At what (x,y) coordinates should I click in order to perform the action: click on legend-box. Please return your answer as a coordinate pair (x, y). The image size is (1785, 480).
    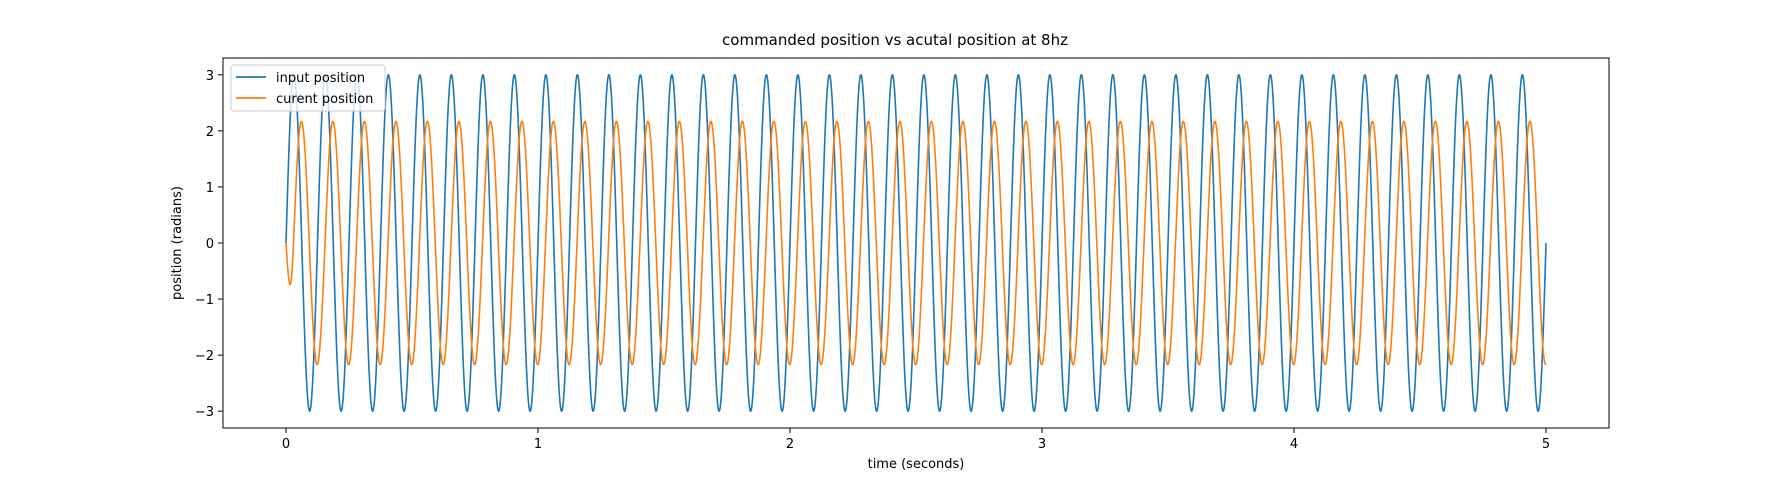
    Looking at the image, I should click on (308, 88).